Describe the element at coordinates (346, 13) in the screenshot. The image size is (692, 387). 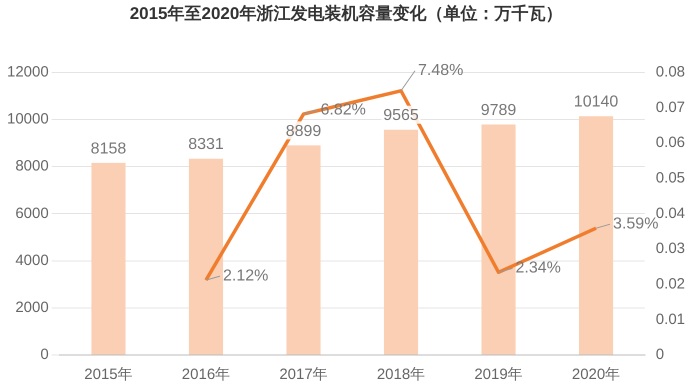
I see `chart-title: 2015年至2020年浙江发电装机容量变化（单位：万千瓦）` at that location.